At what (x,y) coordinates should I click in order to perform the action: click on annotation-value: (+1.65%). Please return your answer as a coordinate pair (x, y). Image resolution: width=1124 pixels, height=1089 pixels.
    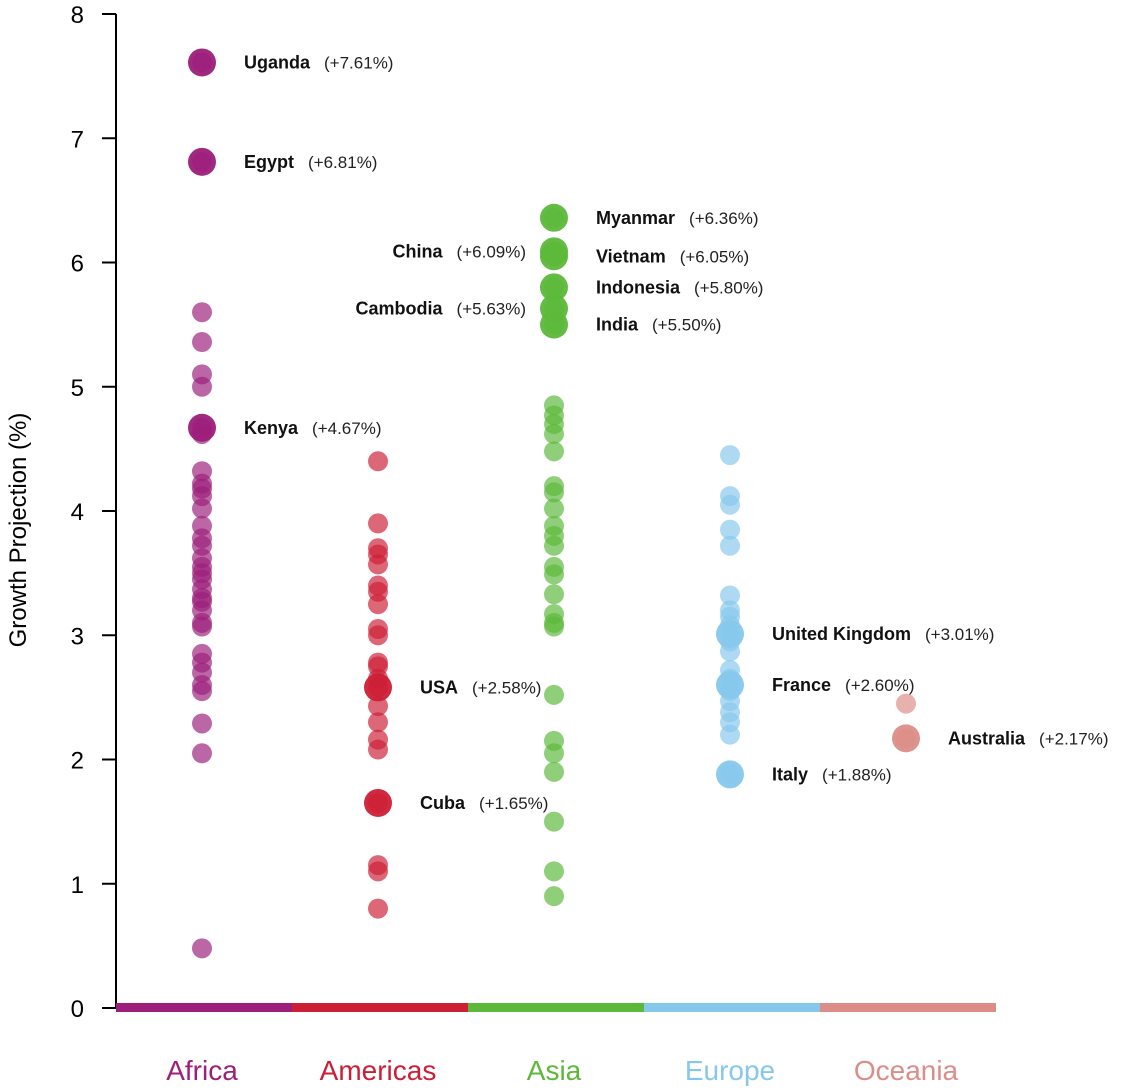
    Looking at the image, I should click on (513, 803).